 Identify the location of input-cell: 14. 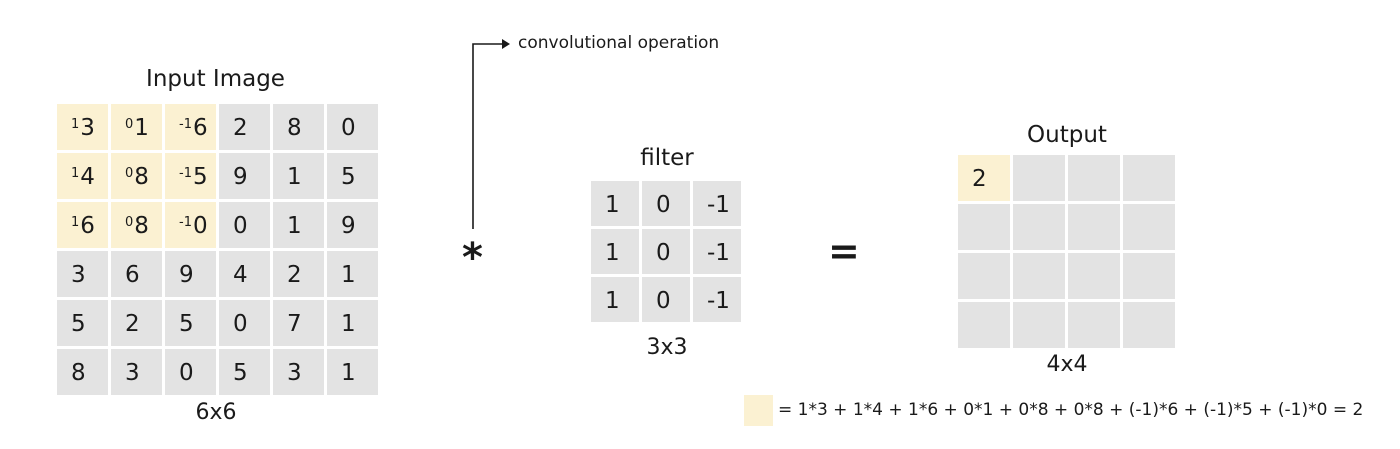
(82, 176).